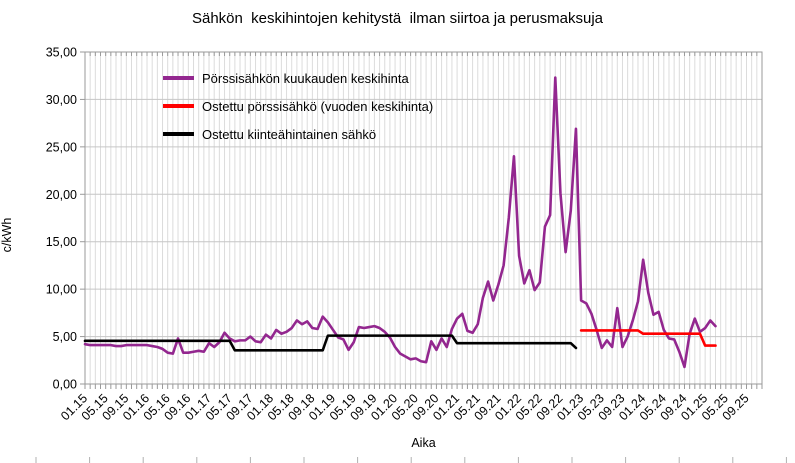  I want to click on legend-item: Ostettu kiinteähintainen sähkö, so click(298, 134).